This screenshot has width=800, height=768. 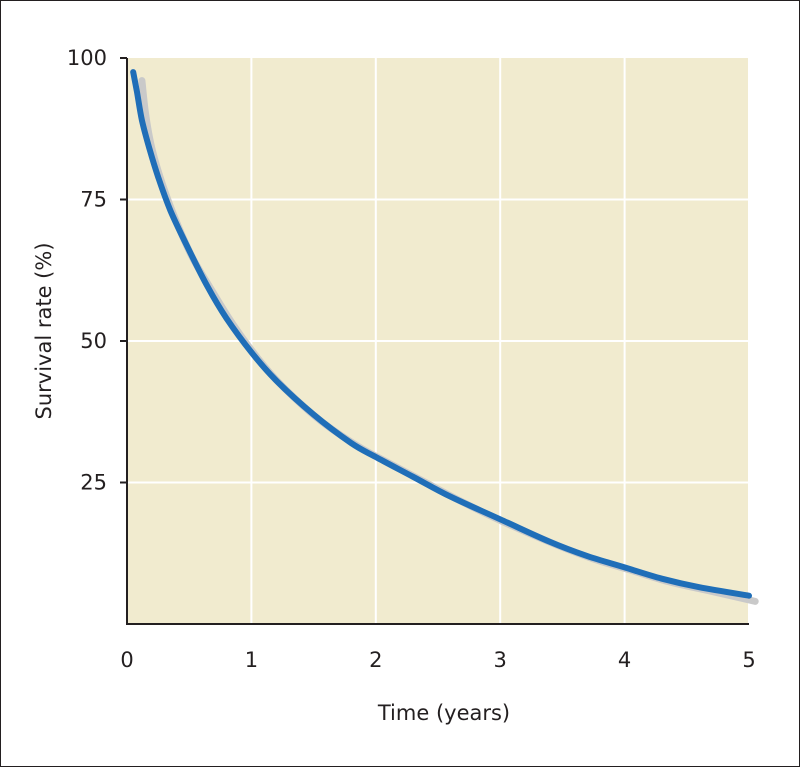 I want to click on y-tick-label: 25, so click(x=93, y=483).